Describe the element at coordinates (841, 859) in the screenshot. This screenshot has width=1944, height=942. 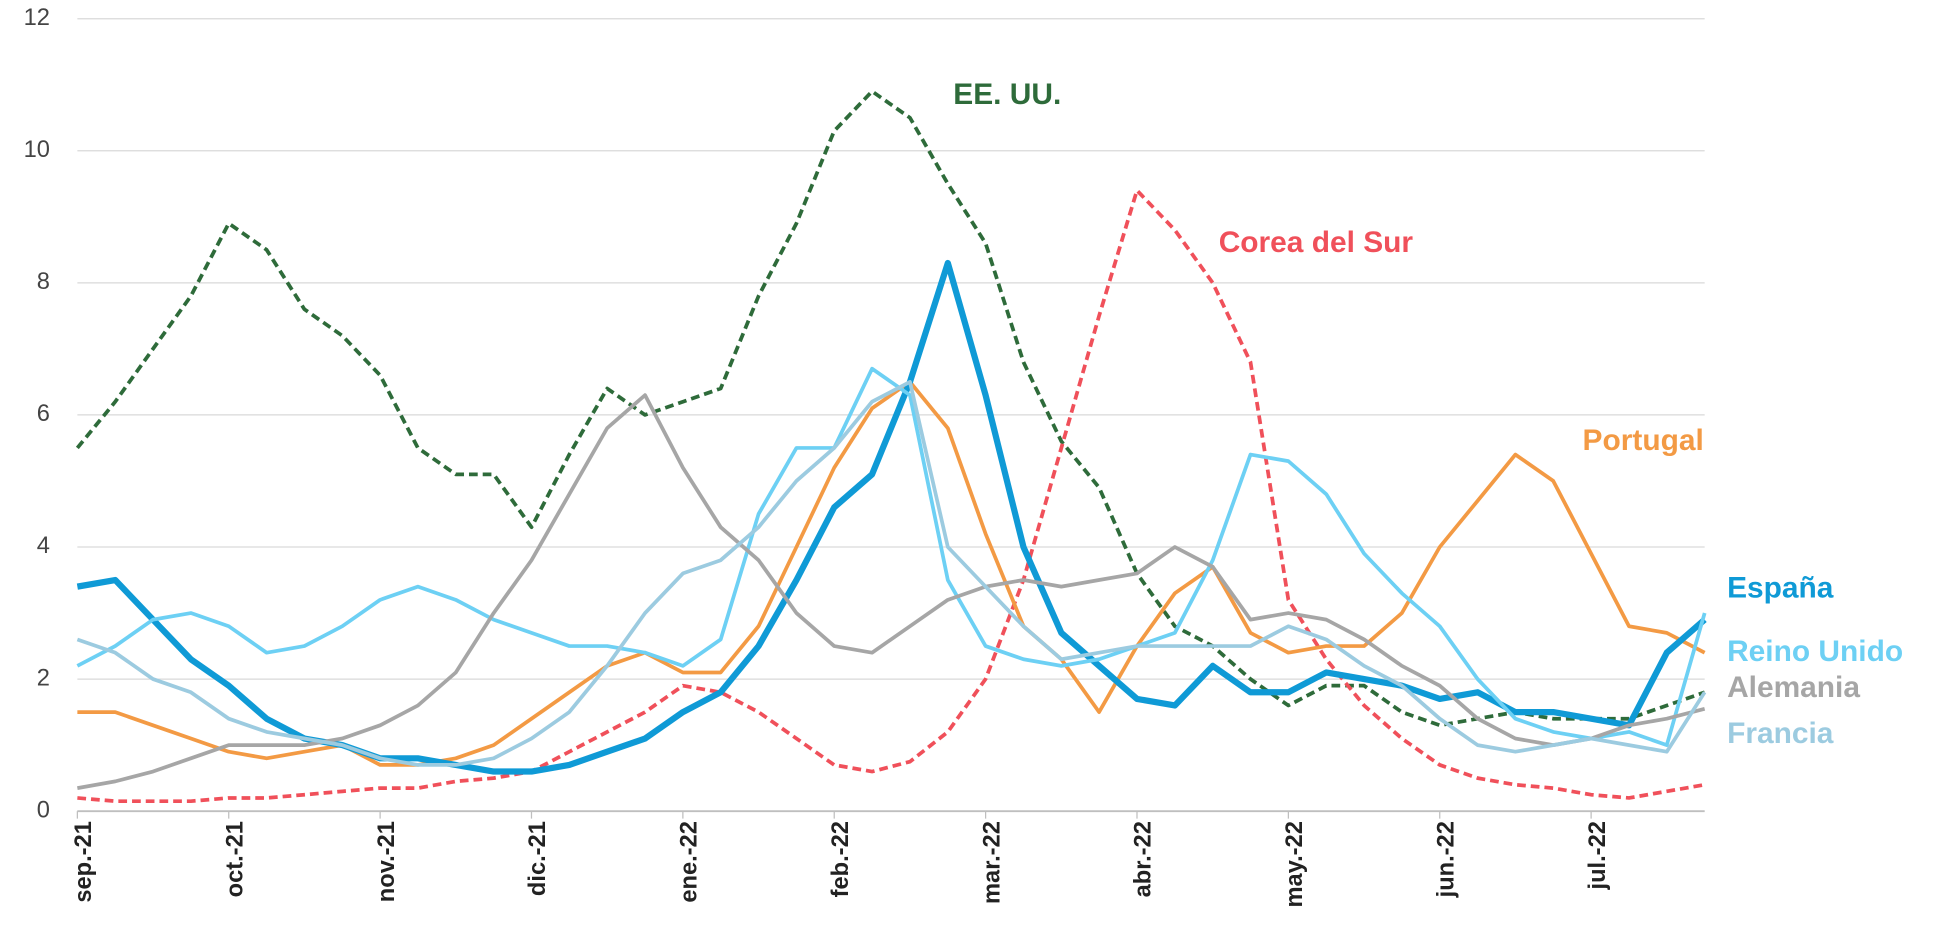
I see `x-tick-label: feb.-22` at that location.